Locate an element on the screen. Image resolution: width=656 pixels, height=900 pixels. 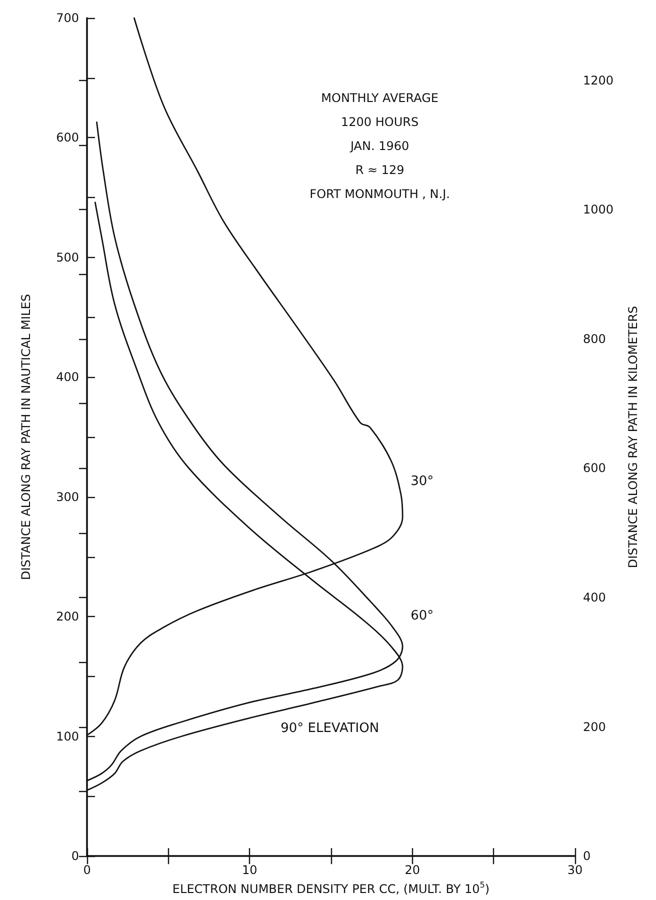
y2-tick-label: 1000 is located at coordinates (598, 209).